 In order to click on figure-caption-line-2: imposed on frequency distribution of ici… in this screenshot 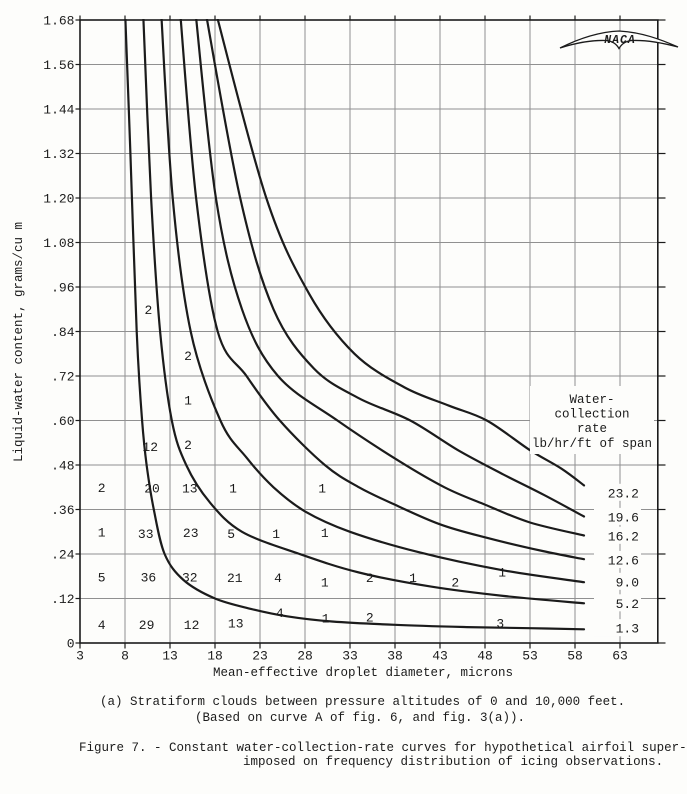, I will do `click(453, 762)`.